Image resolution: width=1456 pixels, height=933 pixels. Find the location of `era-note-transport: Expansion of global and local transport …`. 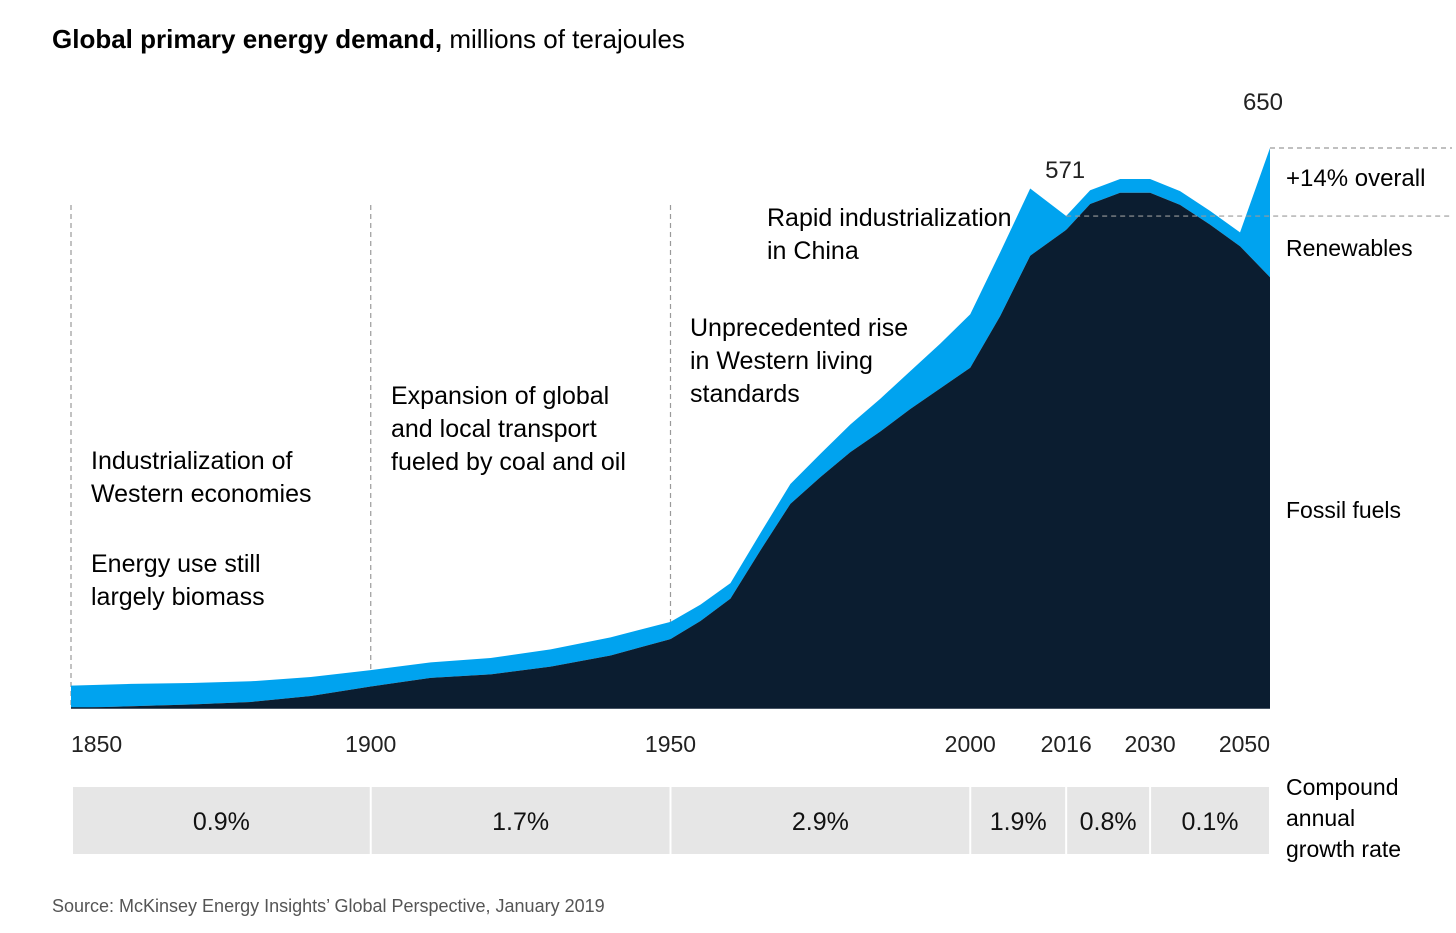

era-note-transport: Expansion of global and local transport … is located at coordinates (508, 429).